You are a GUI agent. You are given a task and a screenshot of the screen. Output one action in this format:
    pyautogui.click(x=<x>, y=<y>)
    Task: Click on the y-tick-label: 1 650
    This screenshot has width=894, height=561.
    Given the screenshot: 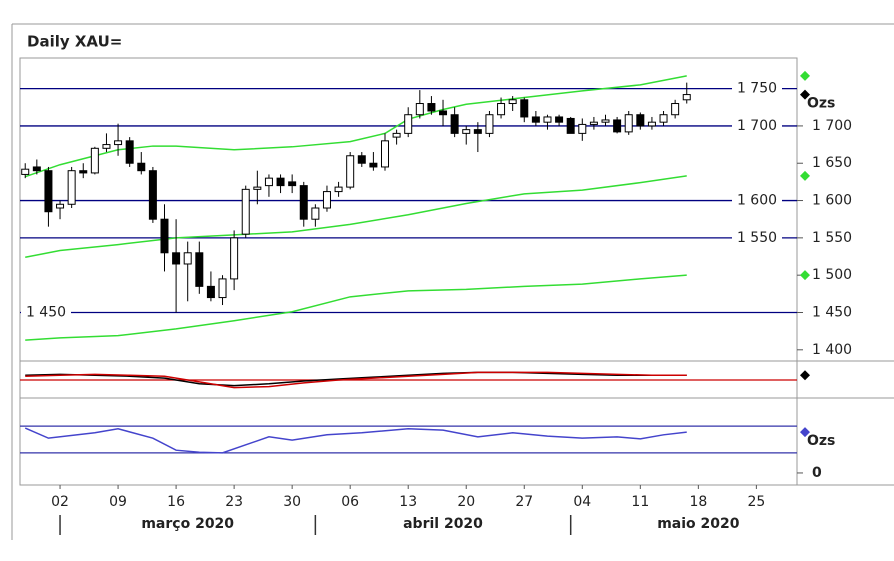 What is the action you would take?
    pyautogui.click(x=832, y=163)
    